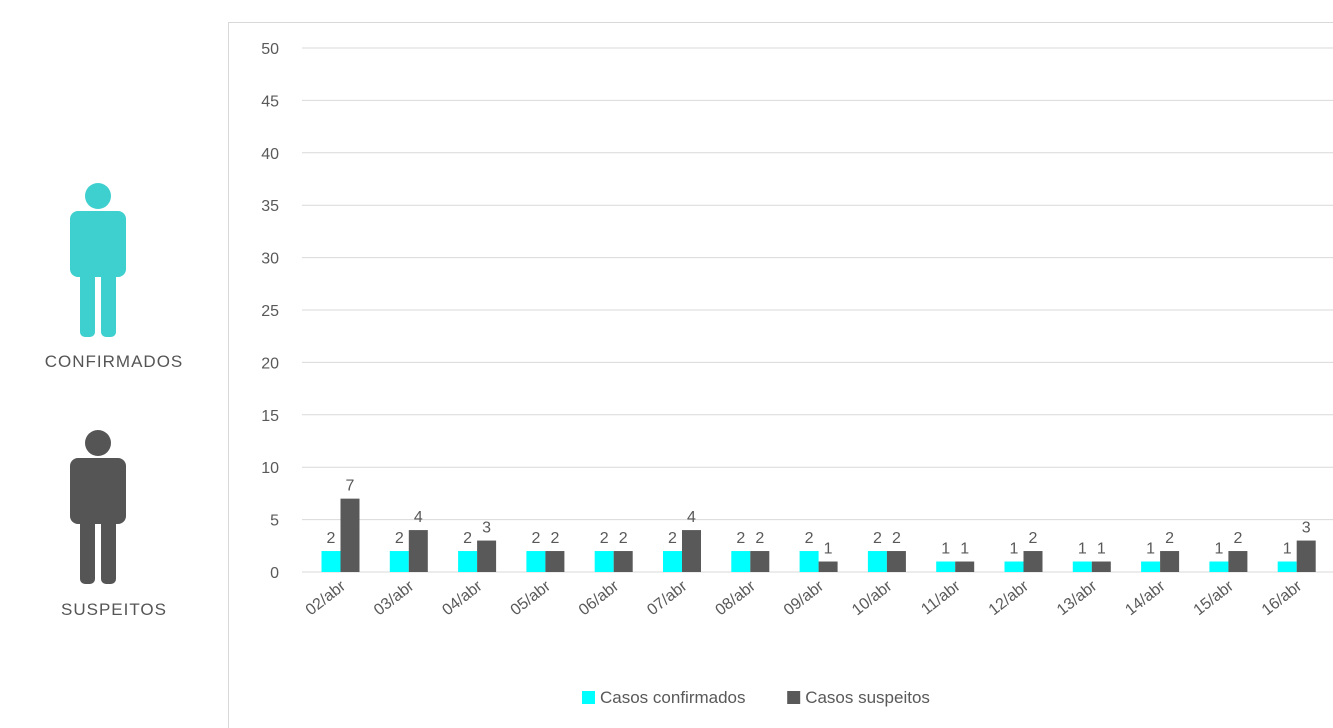  I want to click on y-tick-label: 15, so click(270, 416).